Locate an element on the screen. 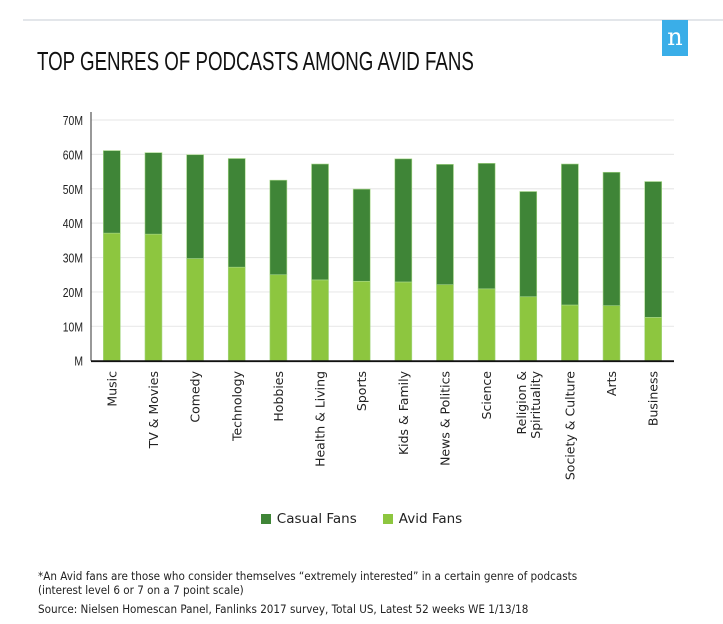 The height and width of the screenshot is (624, 723). x-tick-label: Sports is located at coordinates (361, 391).